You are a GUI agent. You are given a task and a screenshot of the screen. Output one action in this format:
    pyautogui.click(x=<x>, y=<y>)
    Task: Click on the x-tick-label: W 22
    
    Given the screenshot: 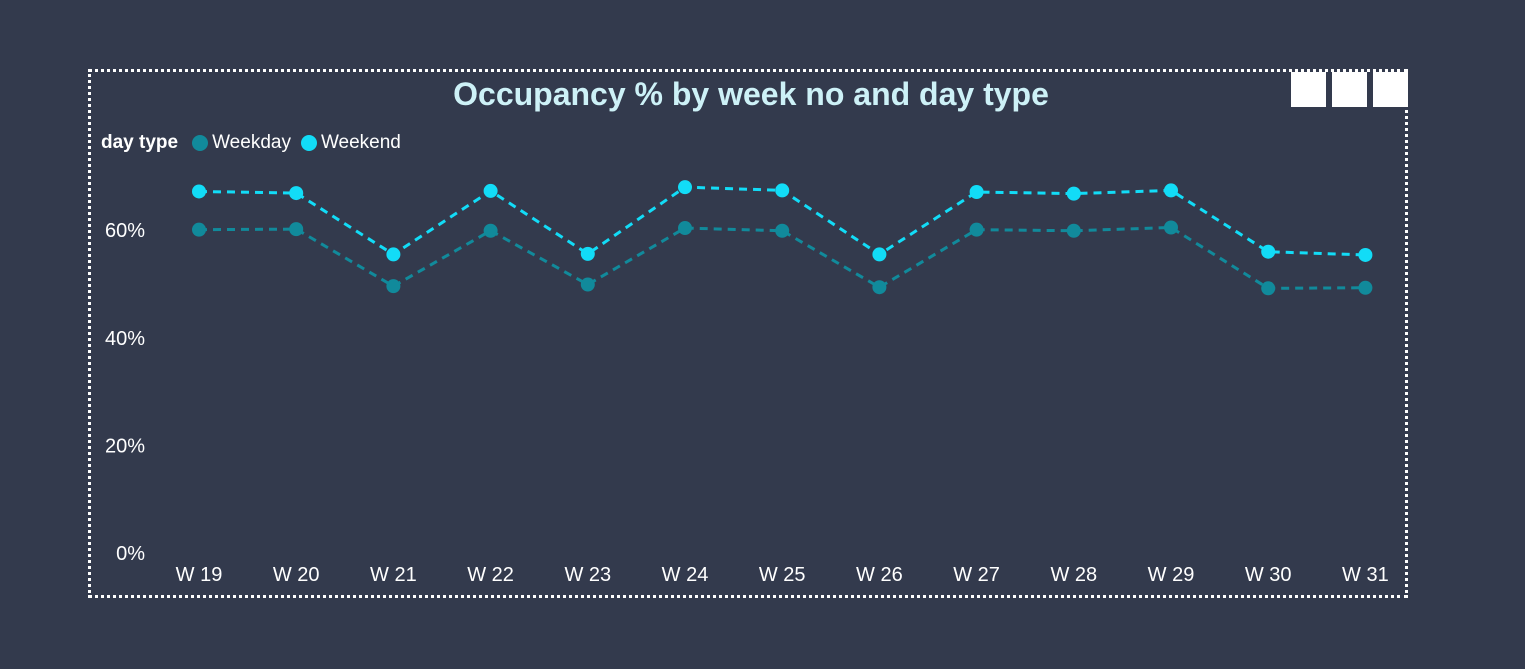 What is the action you would take?
    pyautogui.click(x=490, y=575)
    